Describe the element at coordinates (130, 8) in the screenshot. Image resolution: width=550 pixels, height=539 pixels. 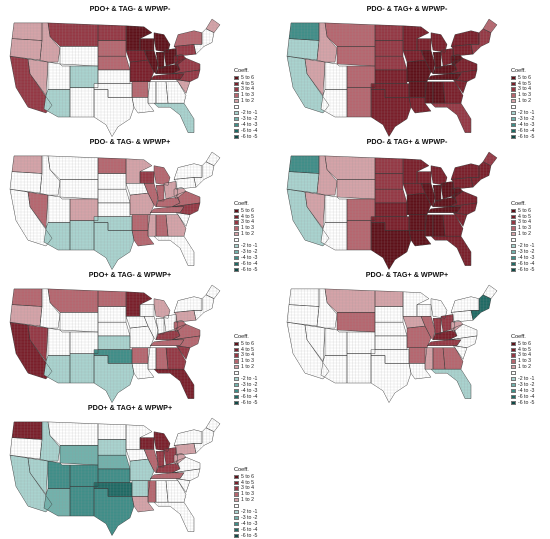
I see `panel-title: PDO+ & TAG- & WPWP-` at that location.